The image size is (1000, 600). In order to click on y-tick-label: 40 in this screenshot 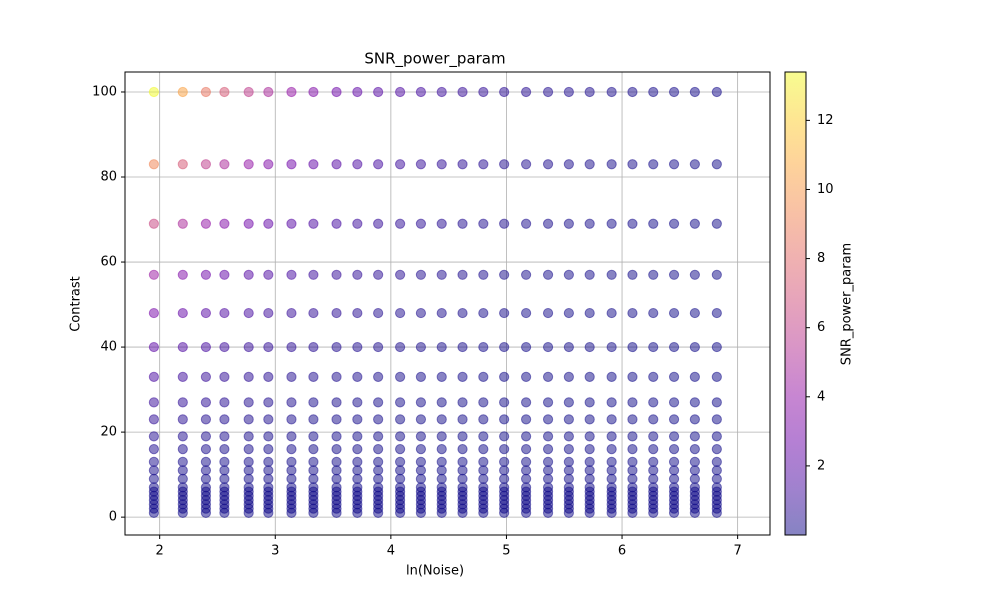, I will do `click(108, 347)`.